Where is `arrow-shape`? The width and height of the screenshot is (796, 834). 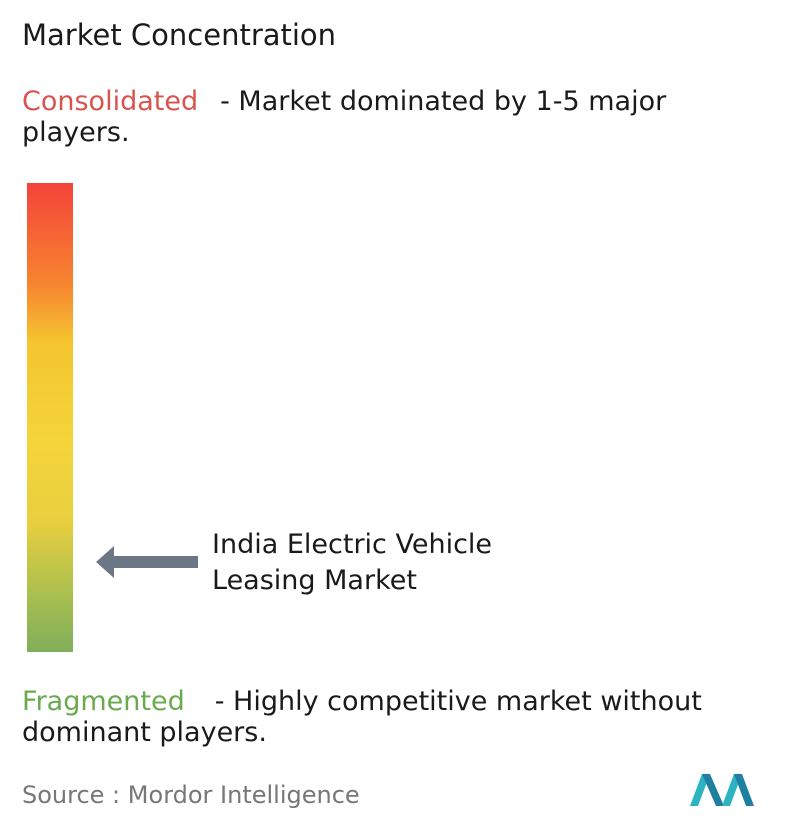
arrow-shape is located at coordinates (147, 562).